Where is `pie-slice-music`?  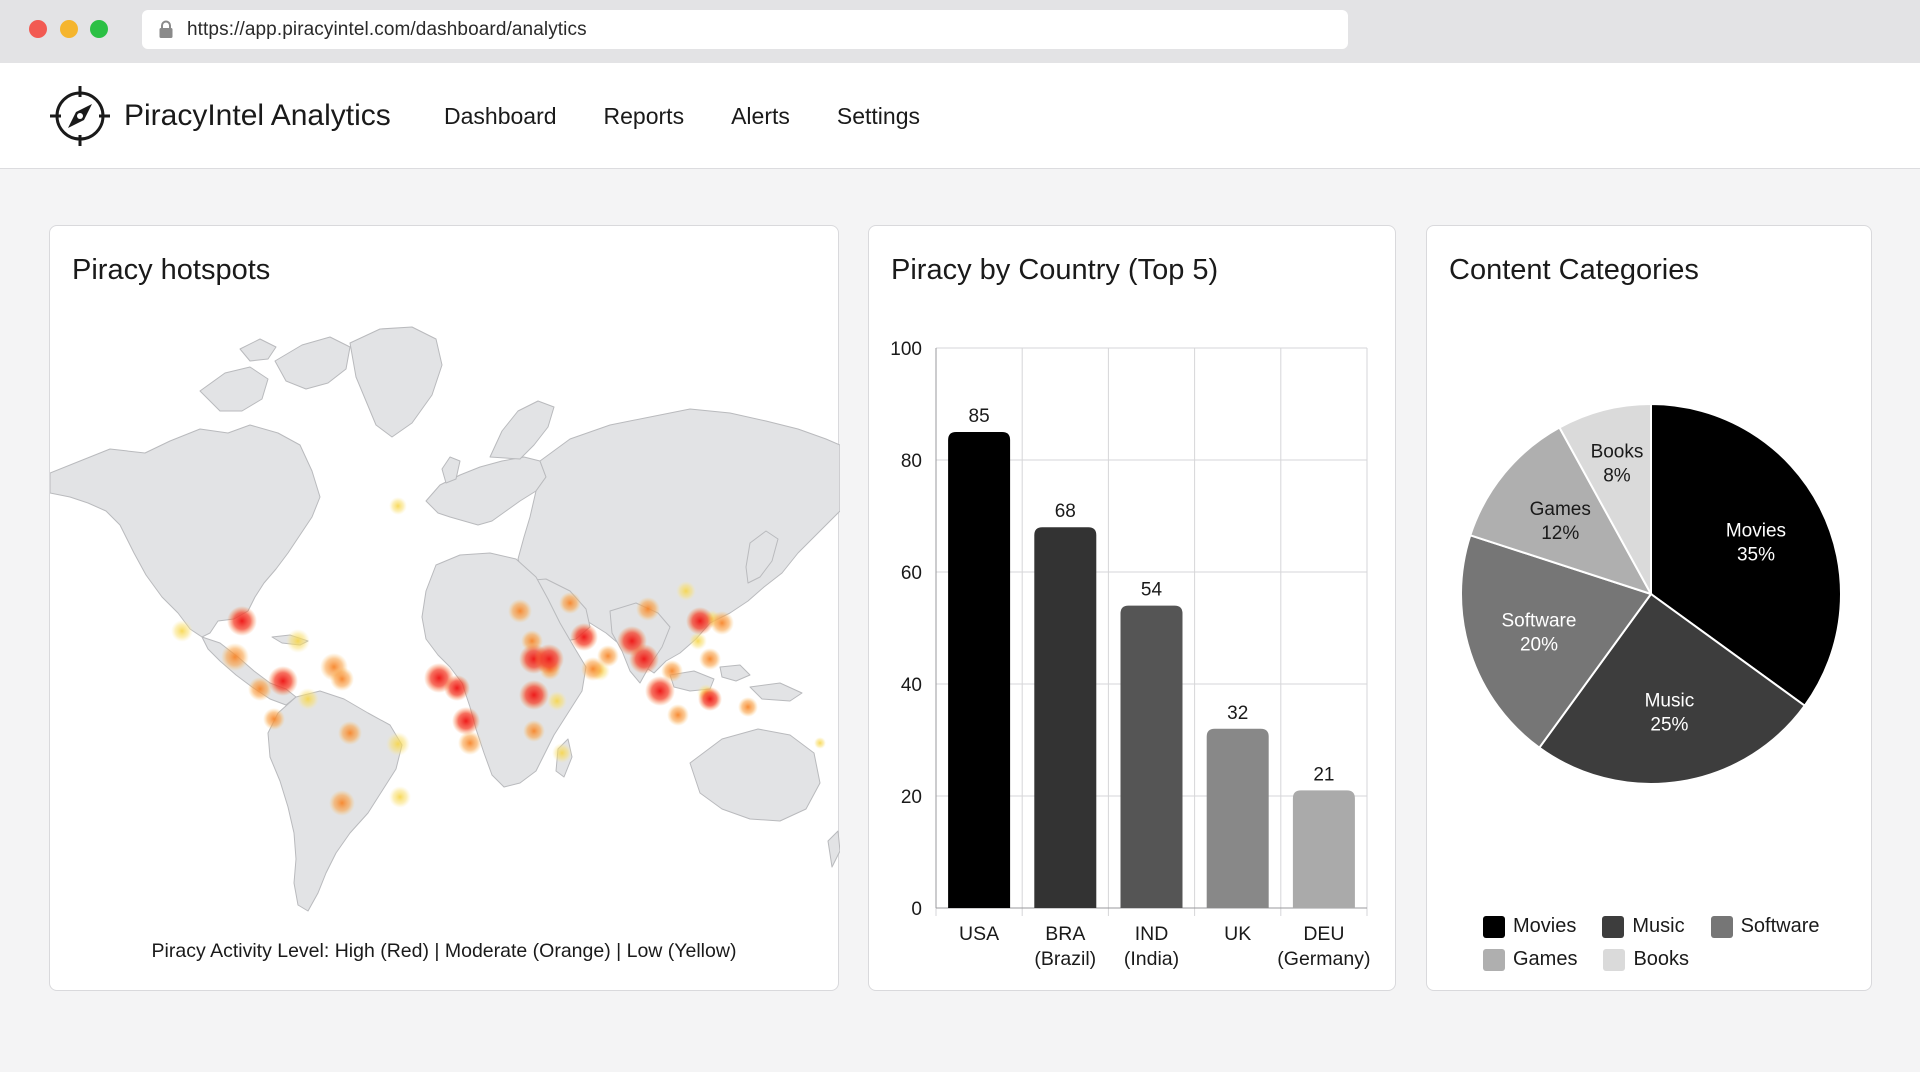 pie-slice-music is located at coordinates (1672, 688).